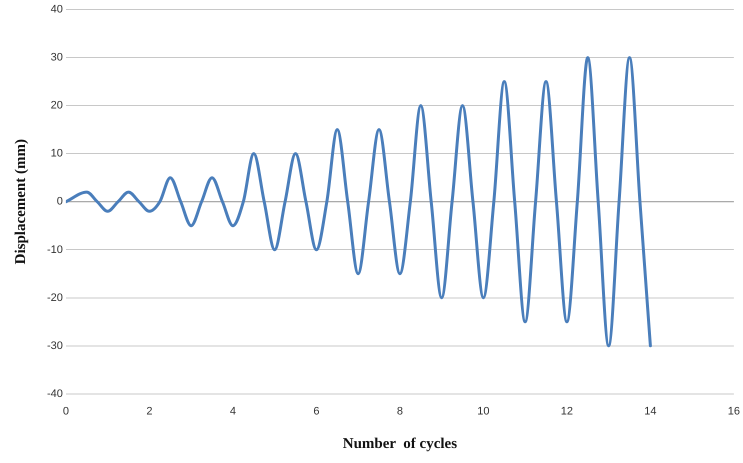 The image size is (743, 463). Describe the element at coordinates (483, 411) in the screenshot. I see `x-tick-label: 10` at that location.